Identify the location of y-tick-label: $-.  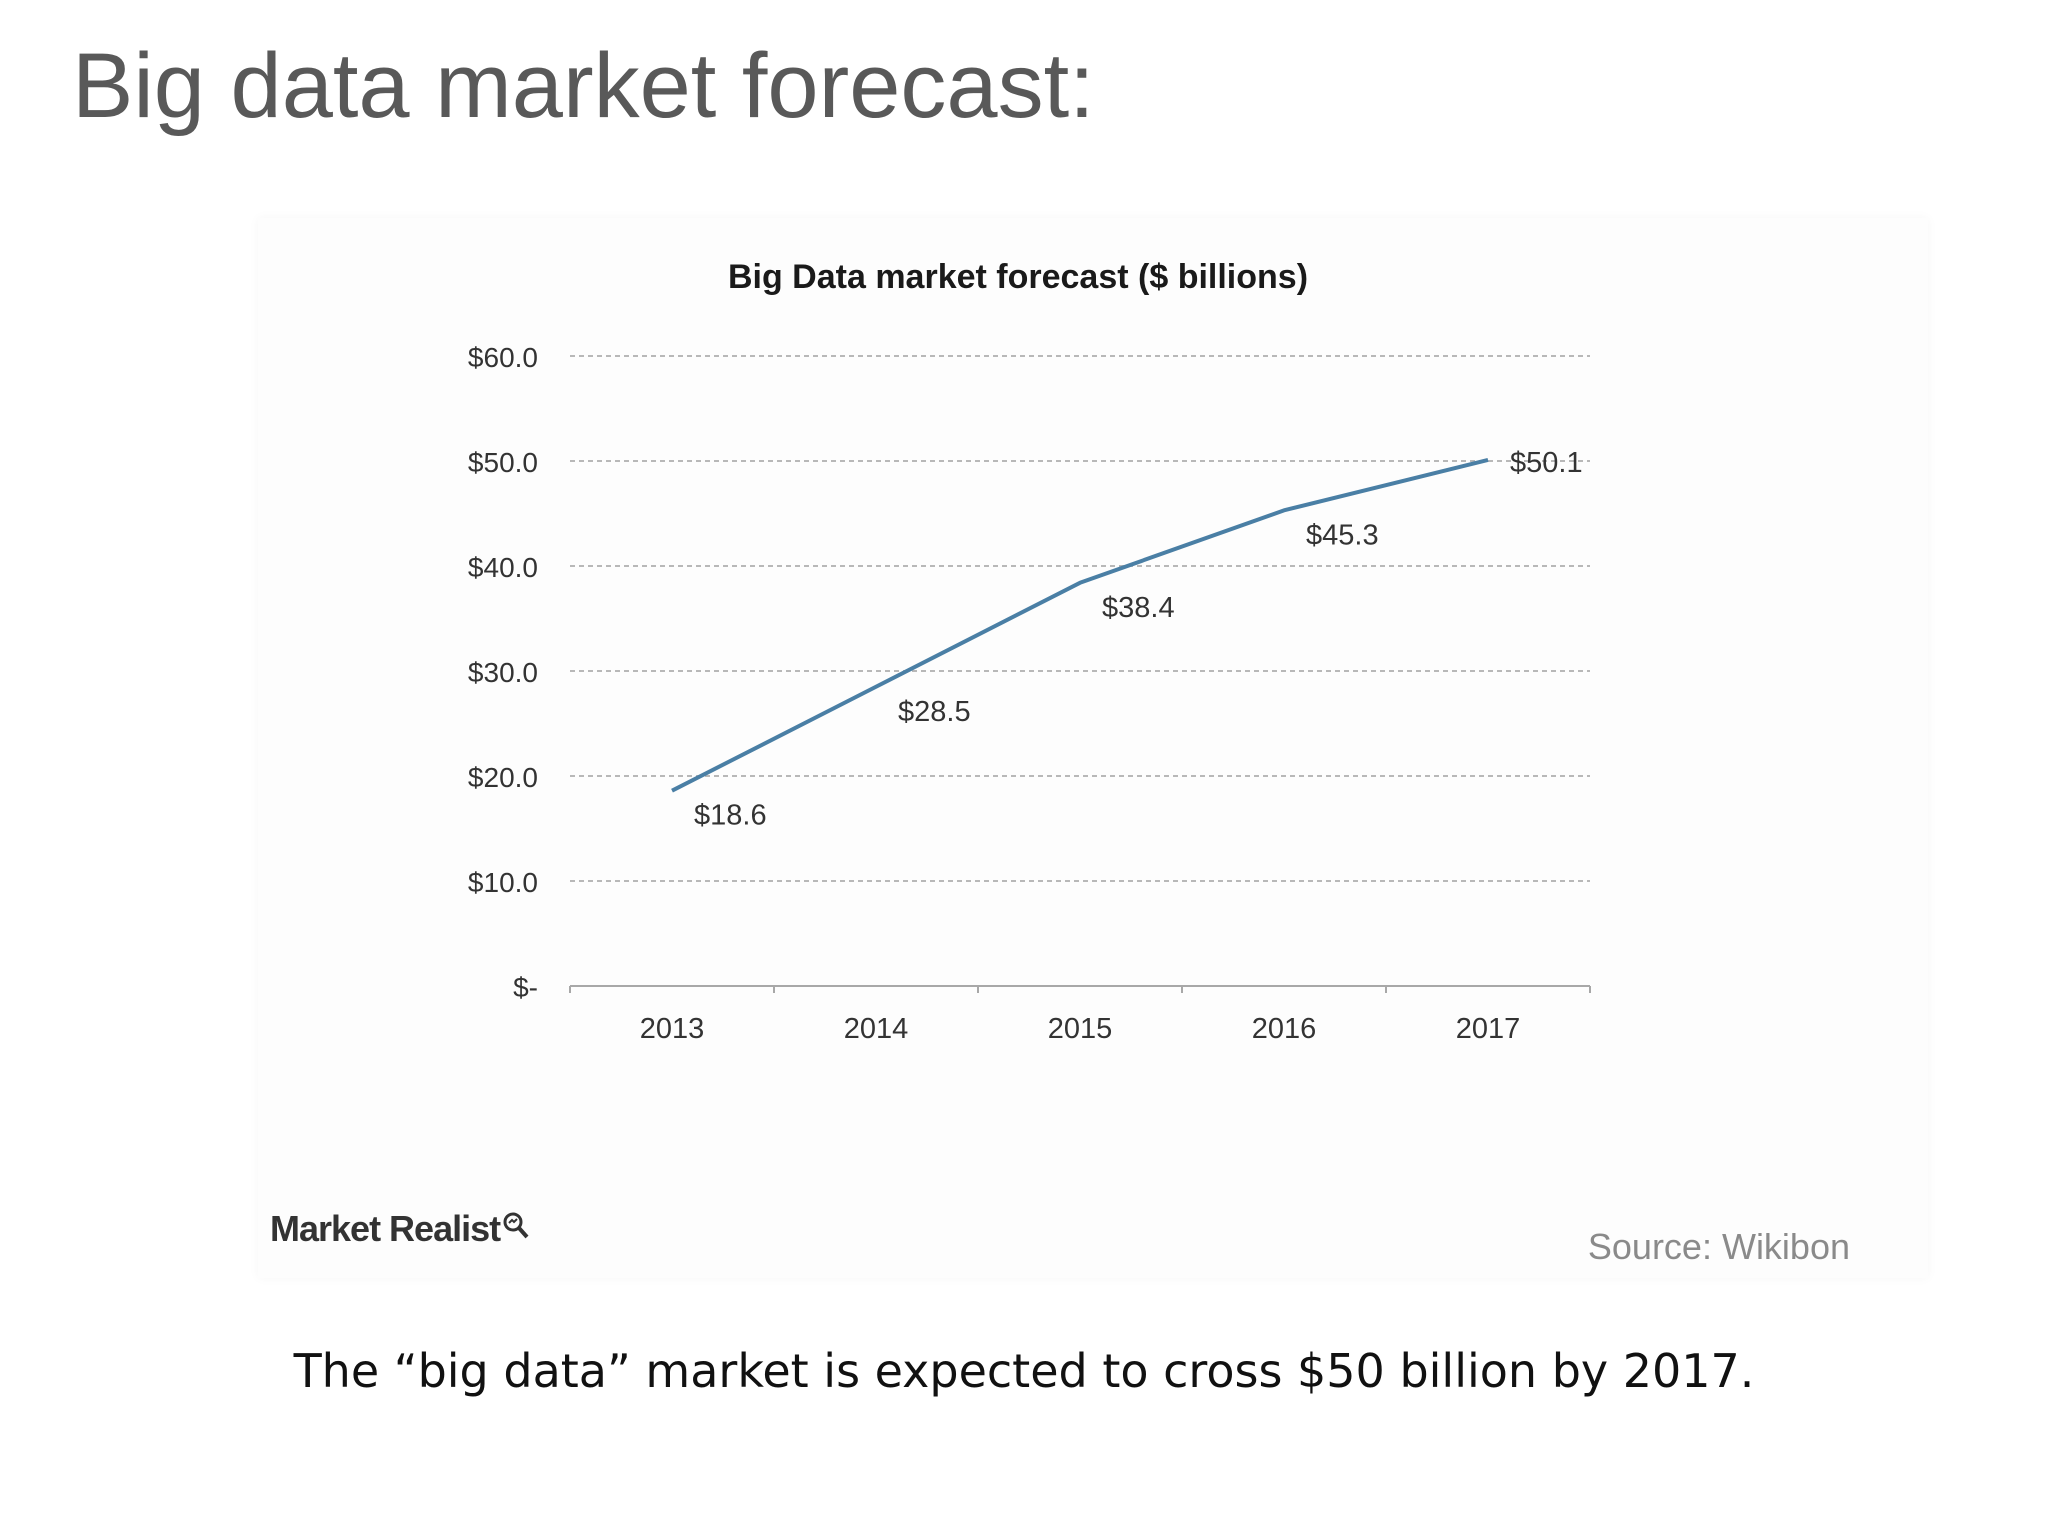
(525, 987).